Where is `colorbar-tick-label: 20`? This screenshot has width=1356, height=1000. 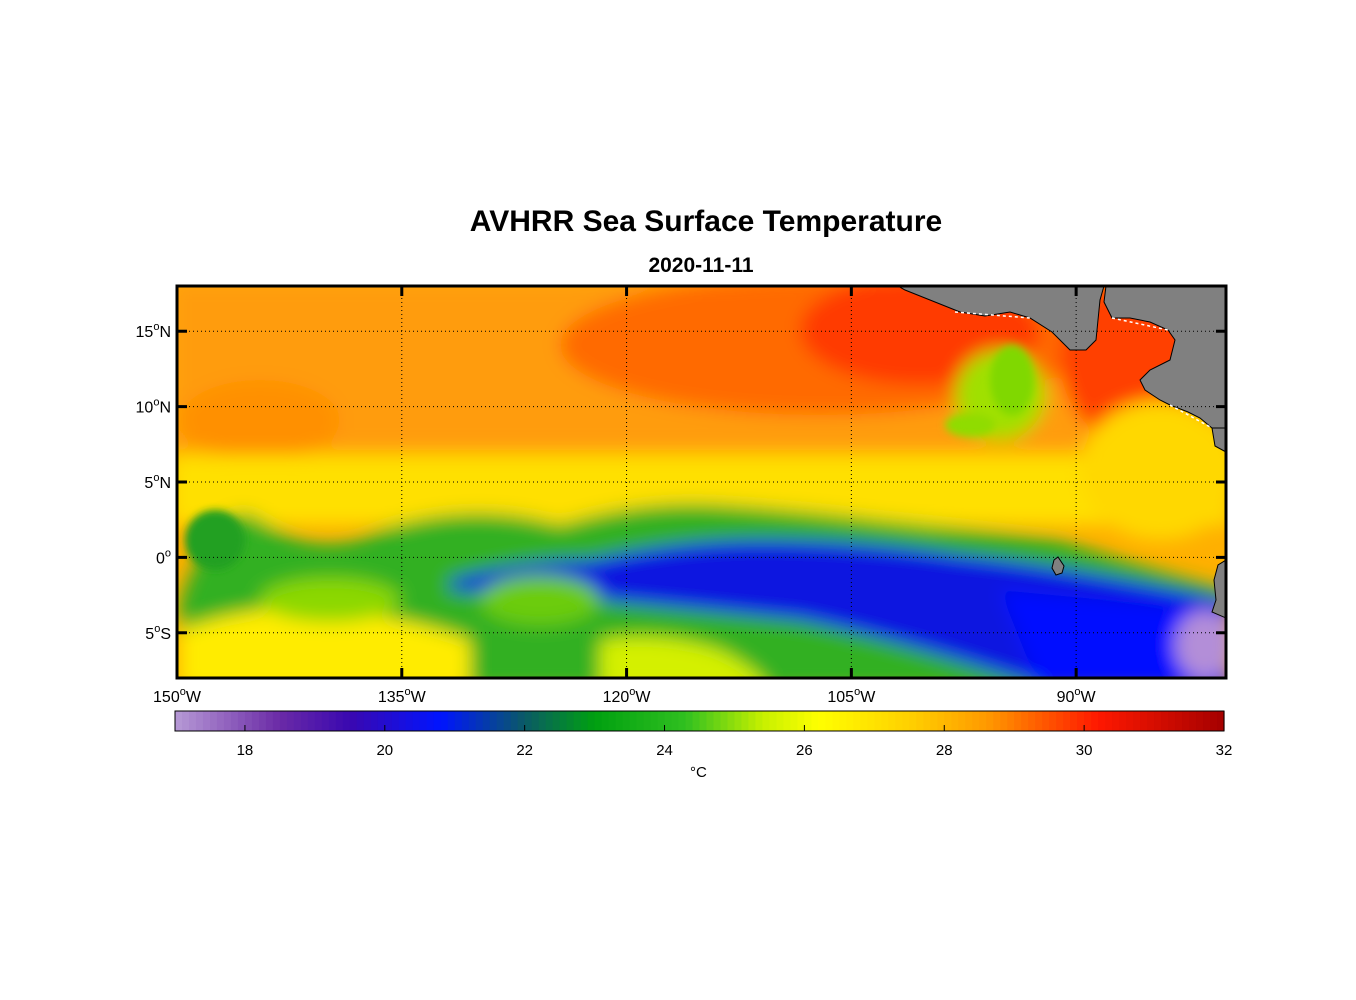 colorbar-tick-label: 20 is located at coordinates (384, 750).